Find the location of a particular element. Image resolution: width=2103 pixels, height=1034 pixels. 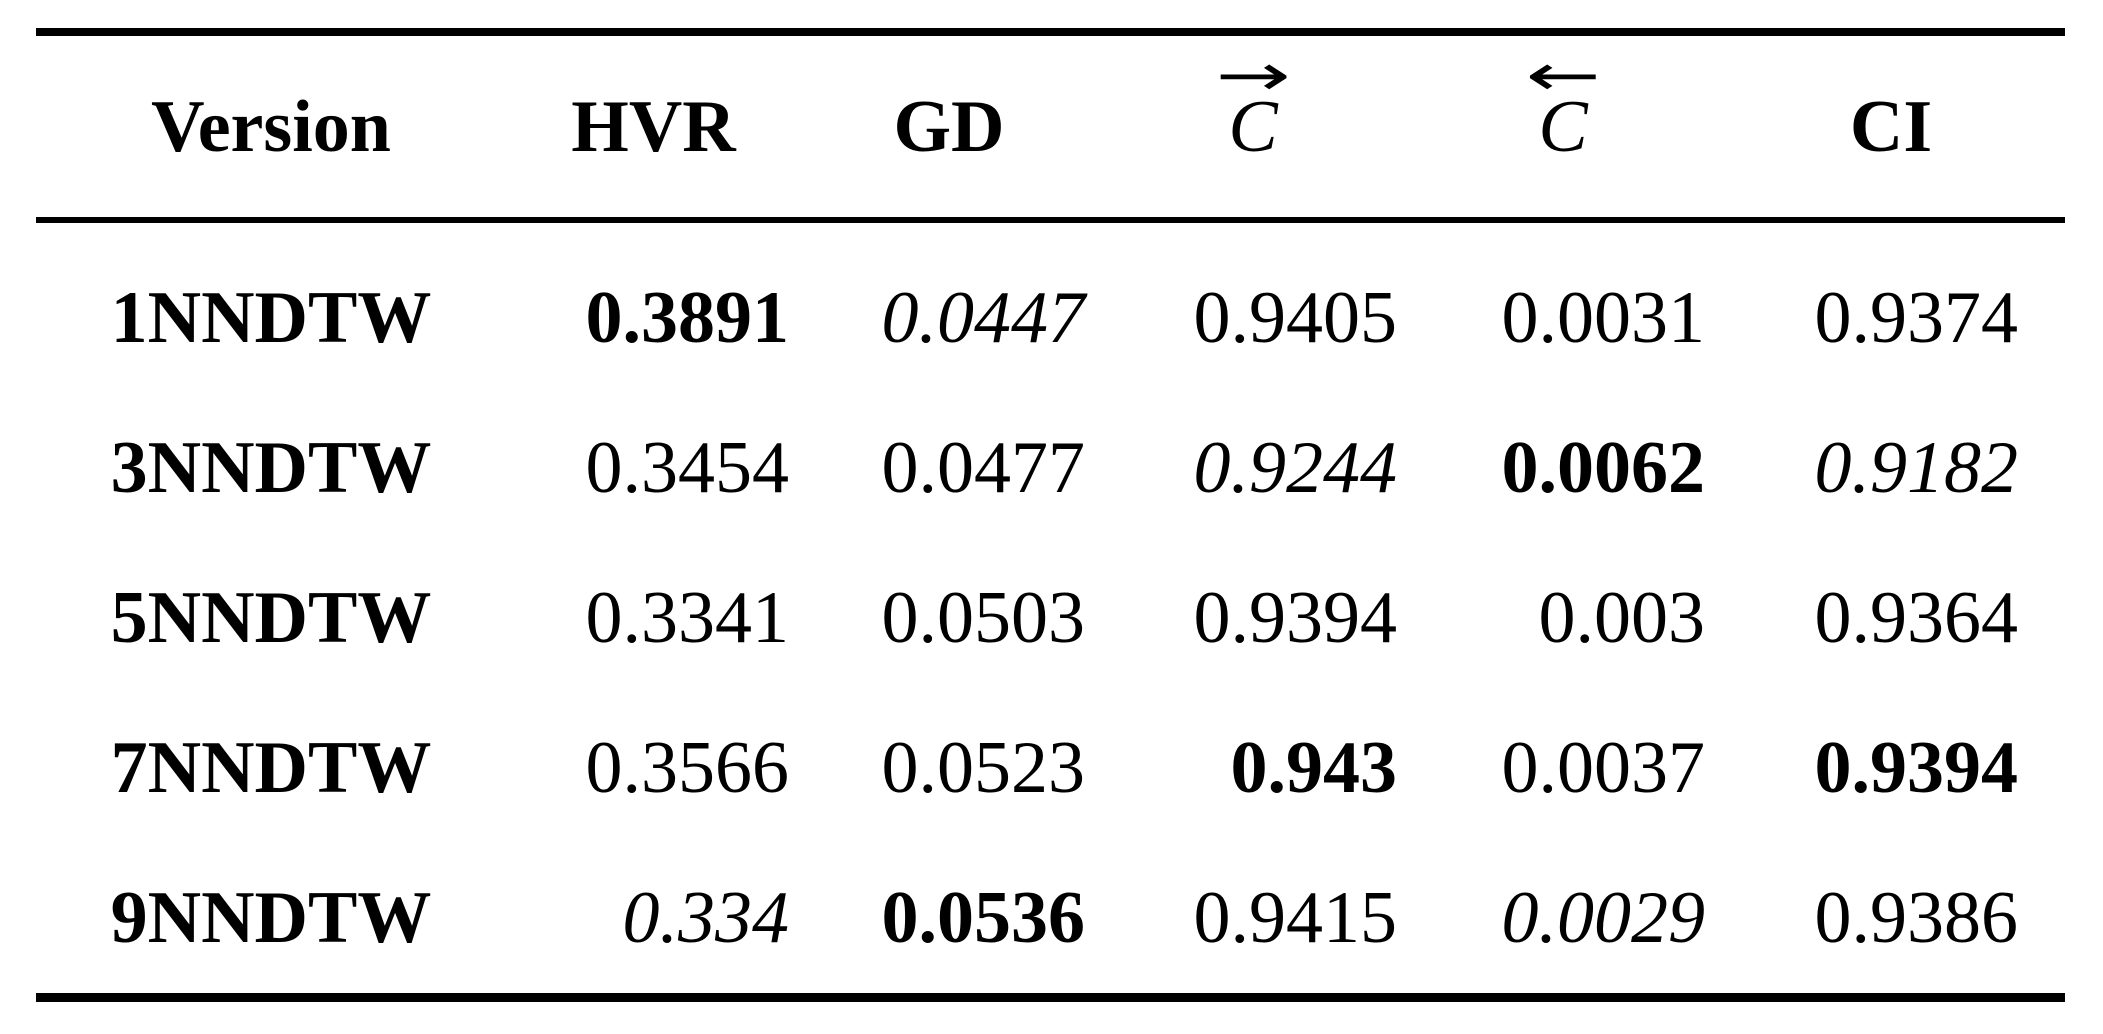

row-label: 5NNDTW is located at coordinates (271, 618).